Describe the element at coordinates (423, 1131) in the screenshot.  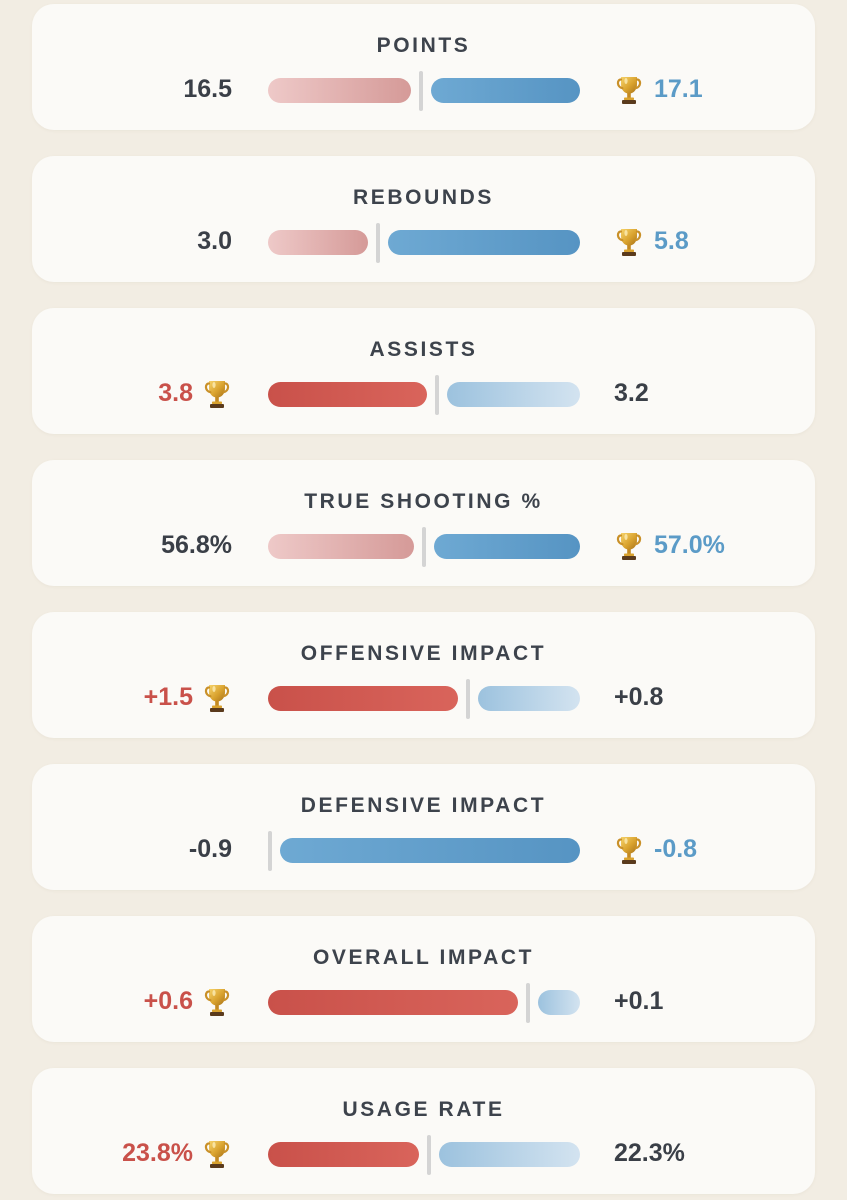
I see `stat-card-usage-rate: USAGE RATE 23.8% 22.3%` at that location.